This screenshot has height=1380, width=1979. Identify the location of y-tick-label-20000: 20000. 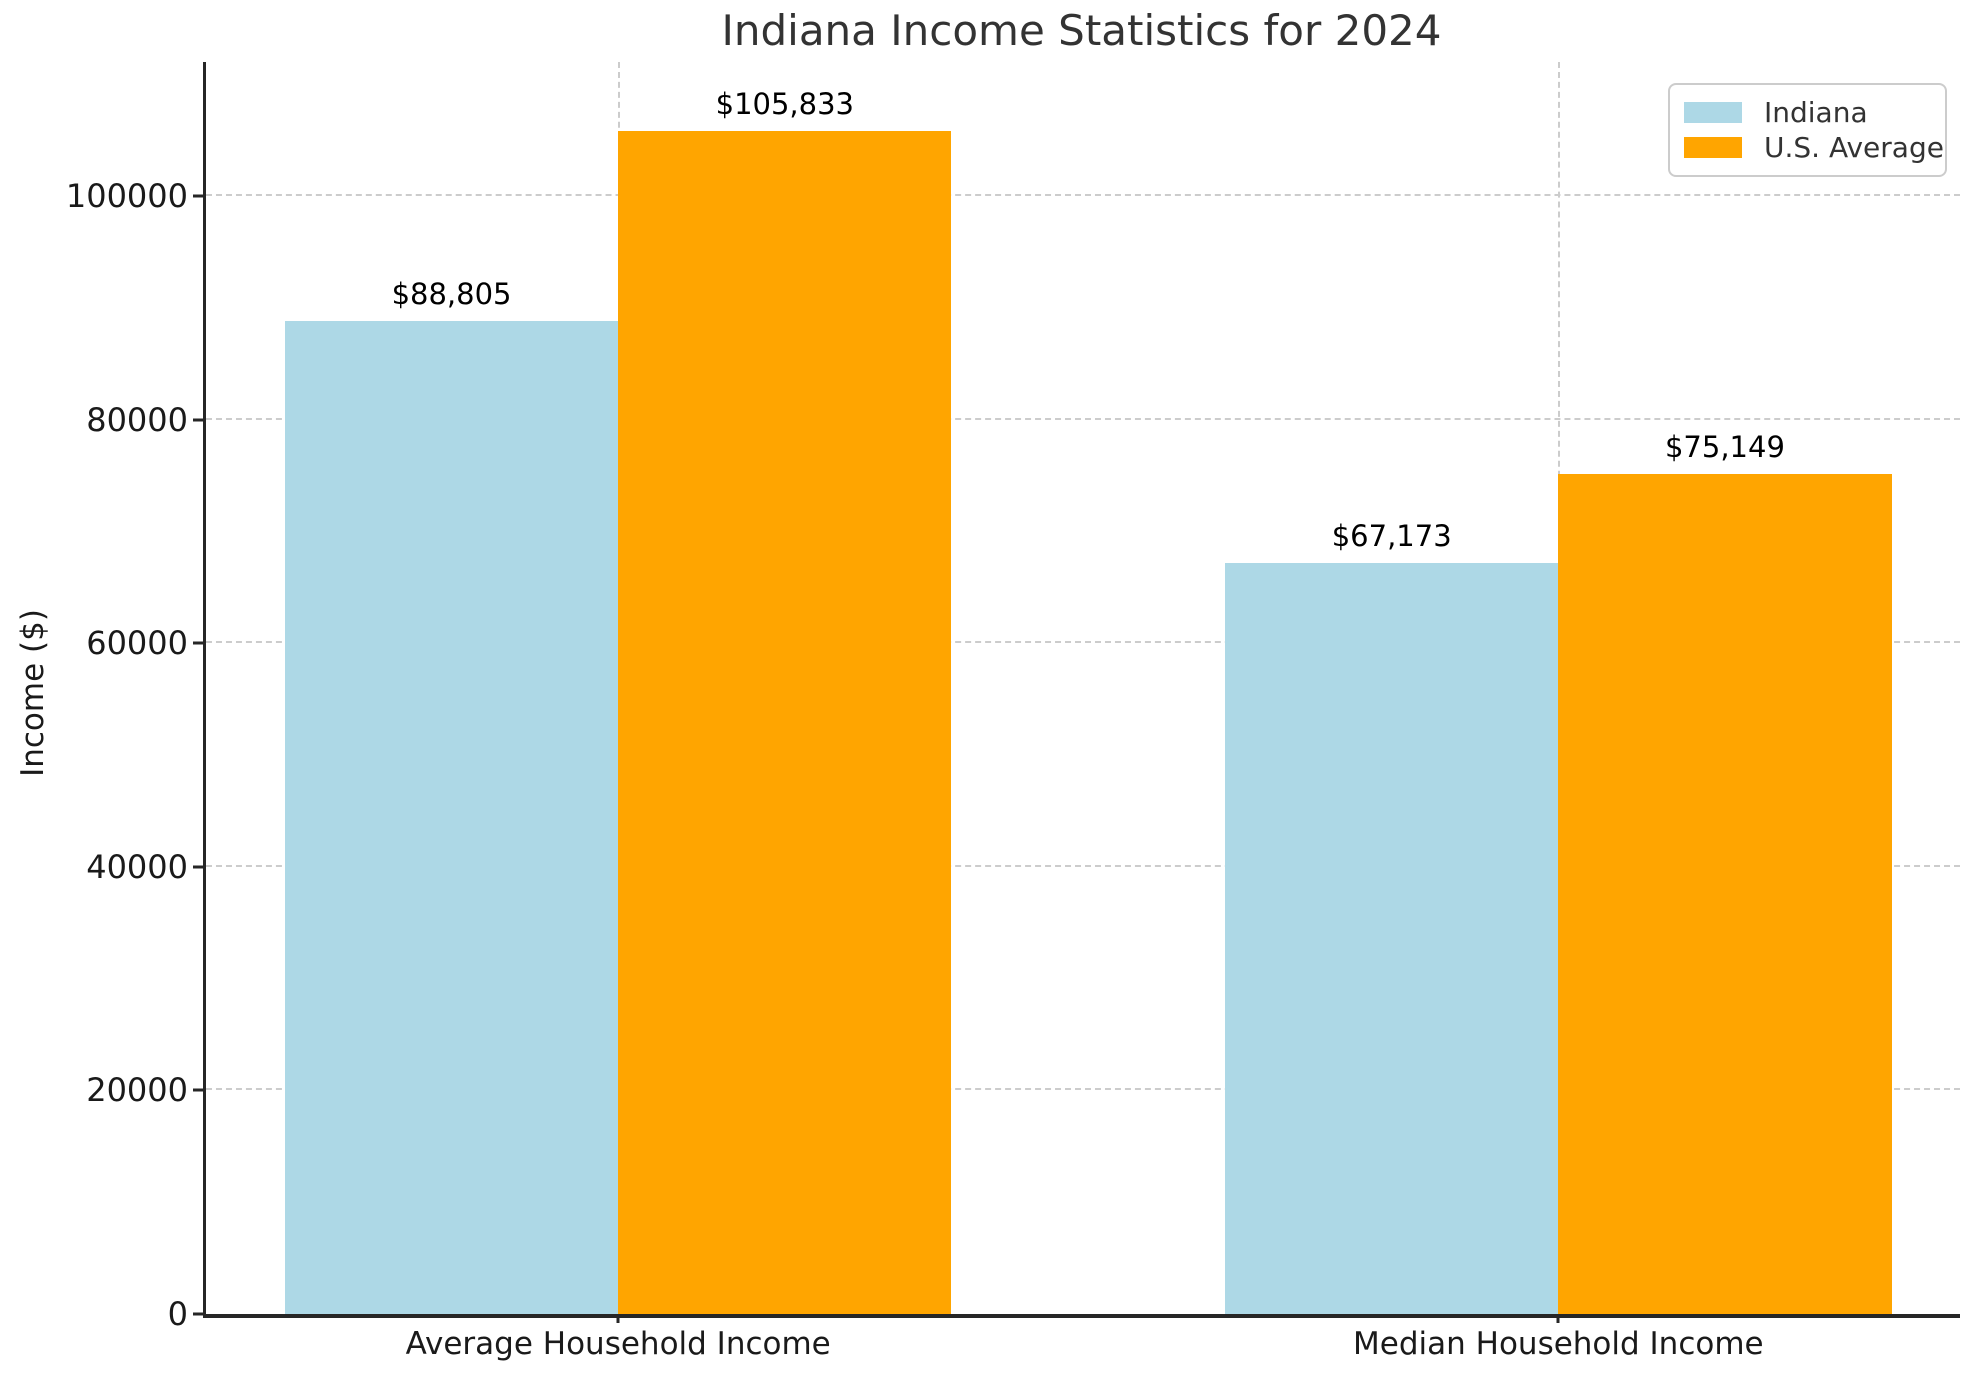
(137, 1090).